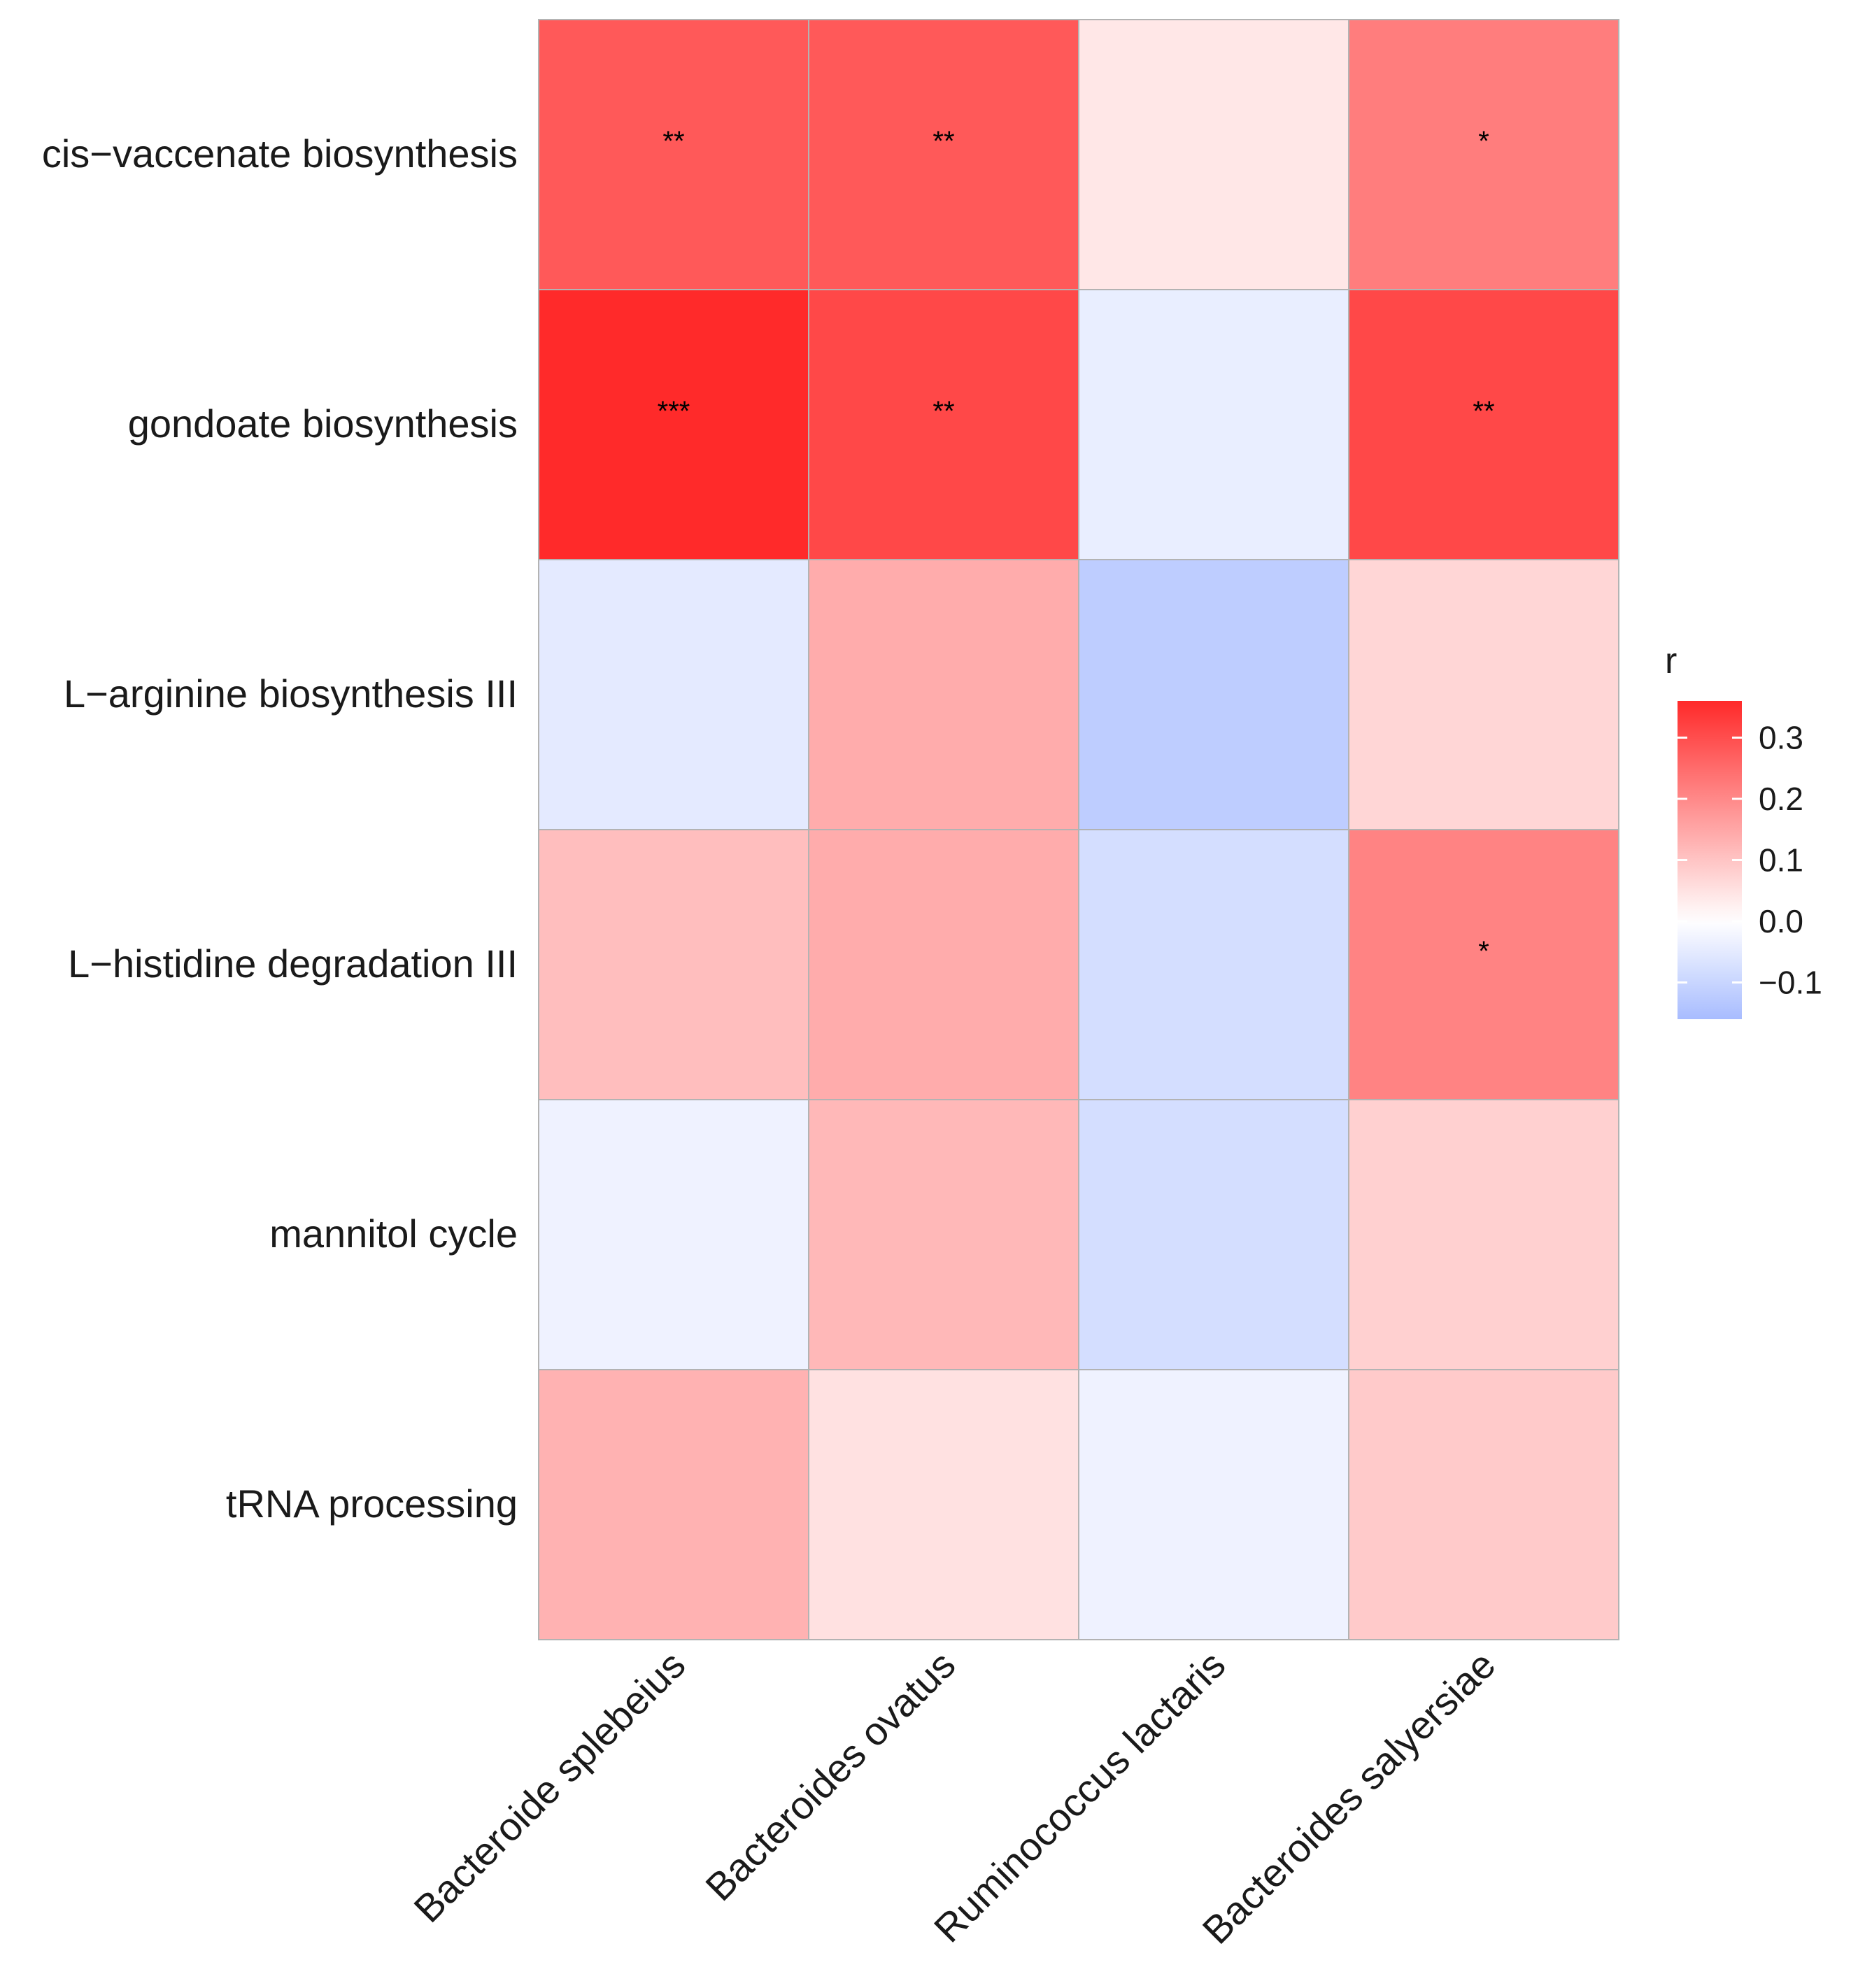 This screenshot has width=1851, height=1988. I want to click on row-label: L−arginine biosynthesis III, so click(291, 694).